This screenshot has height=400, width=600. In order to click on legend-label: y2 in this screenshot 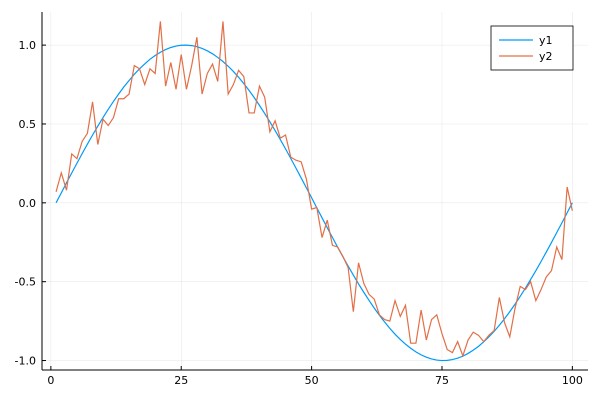, I will do `click(546, 56)`.